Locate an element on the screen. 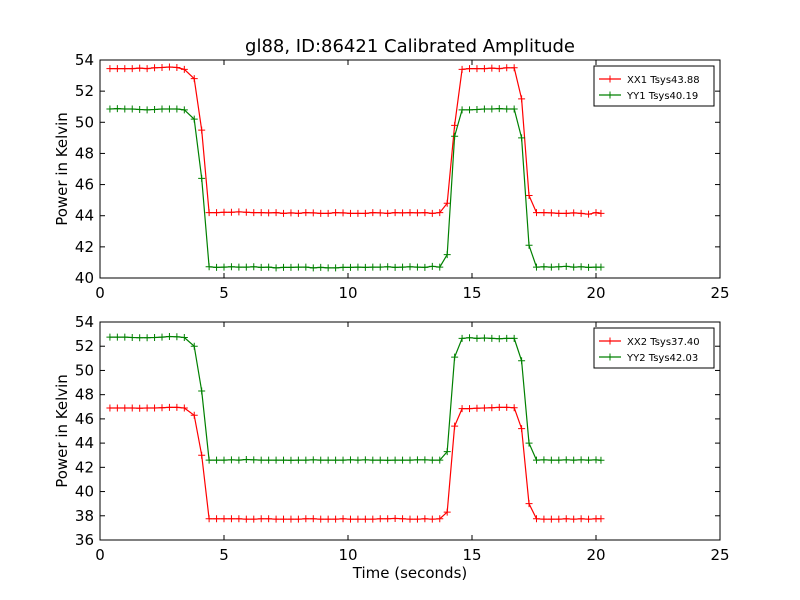 Image resolution: width=800 pixels, height=600 pixels. top-legend: XX1 Tsys43.88 YY1 Tsys40.19 is located at coordinates (654, 86).